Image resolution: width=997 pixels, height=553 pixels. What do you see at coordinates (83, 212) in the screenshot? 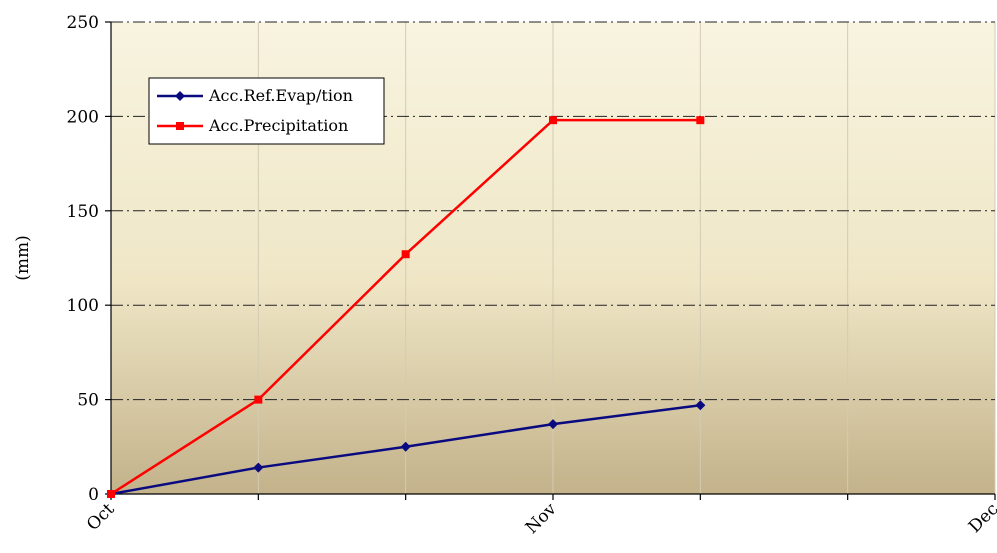
I see `y-tick-label: 150` at bounding box center [83, 212].